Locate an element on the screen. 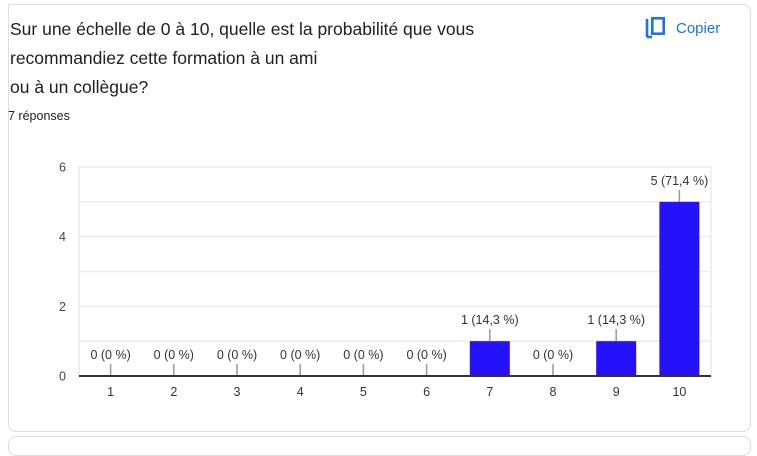 Image resolution: width=757 pixels, height=456 pixels. y-tick-label: 4 is located at coordinates (62, 237).